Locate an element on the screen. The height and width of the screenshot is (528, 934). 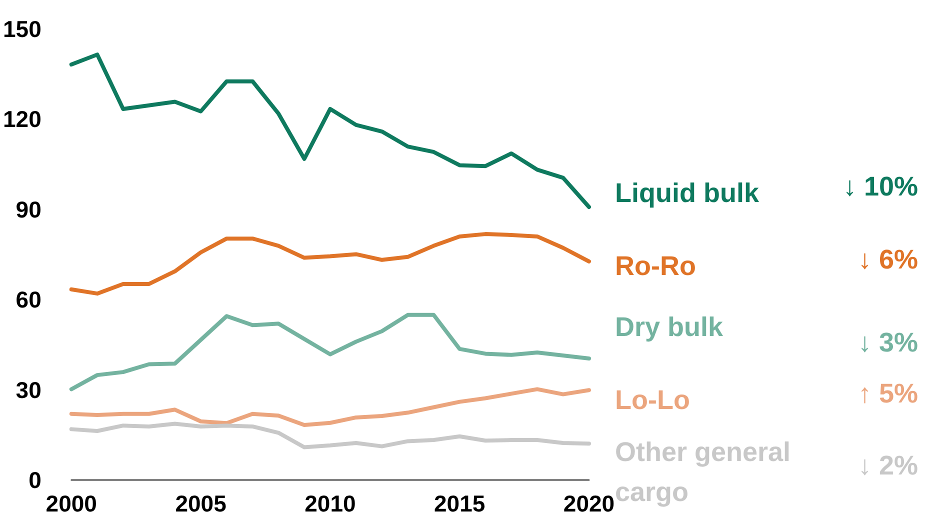
x-tick-label: 2010 is located at coordinates (330, 503).